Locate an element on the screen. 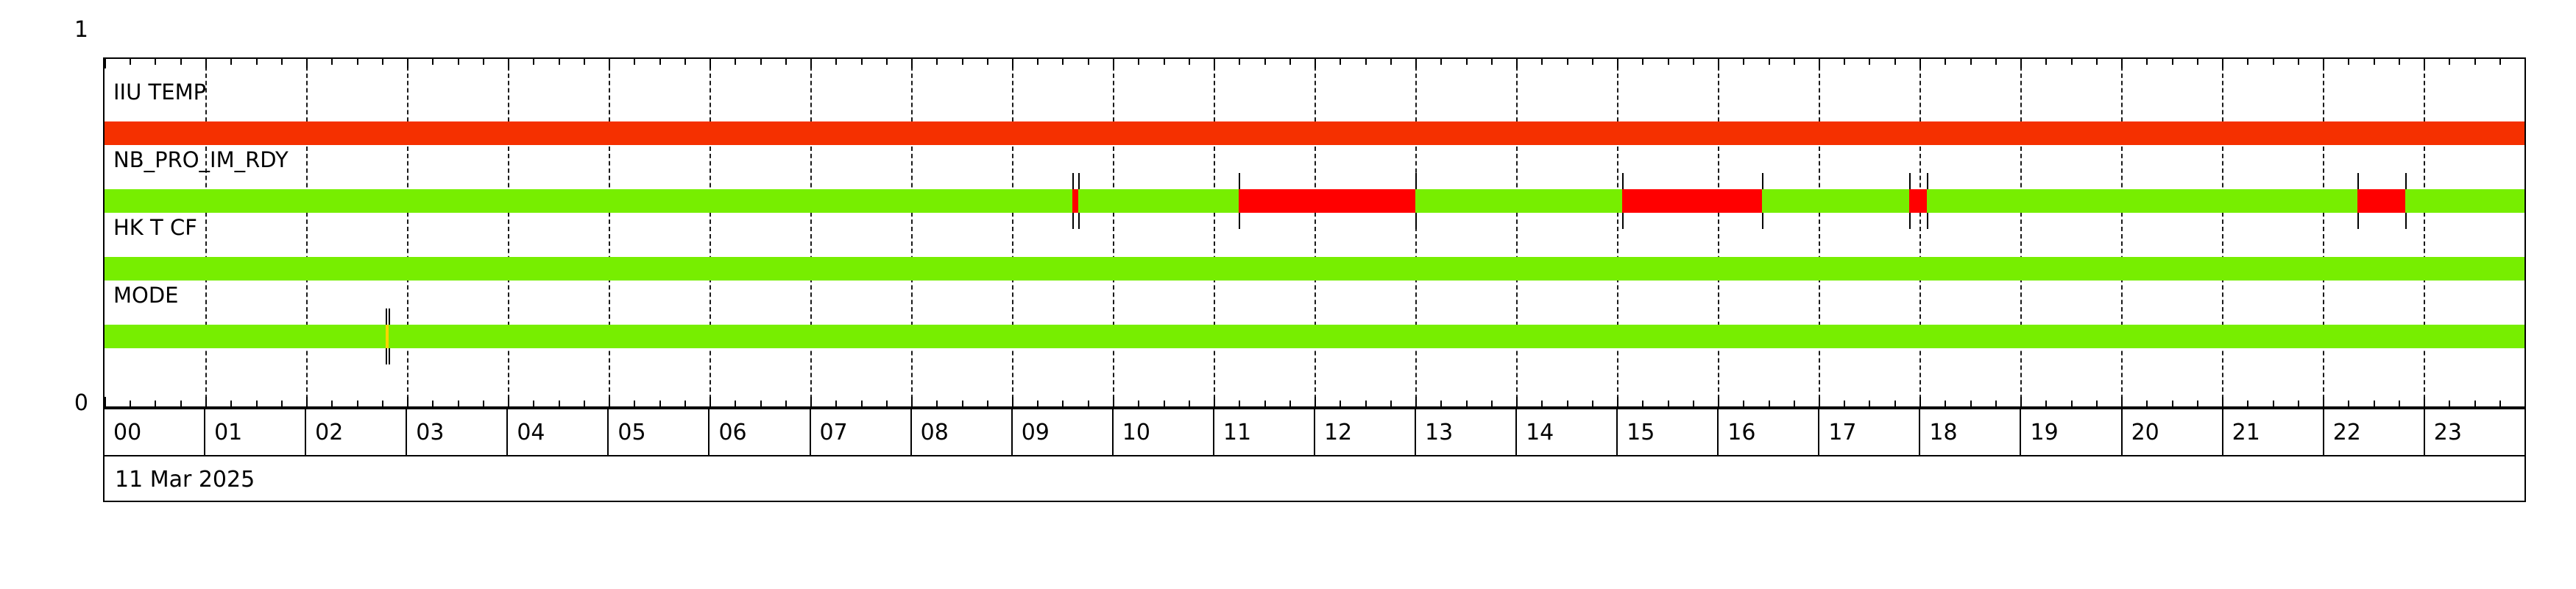  x-axis-hour-label: 00 is located at coordinates (127, 432).